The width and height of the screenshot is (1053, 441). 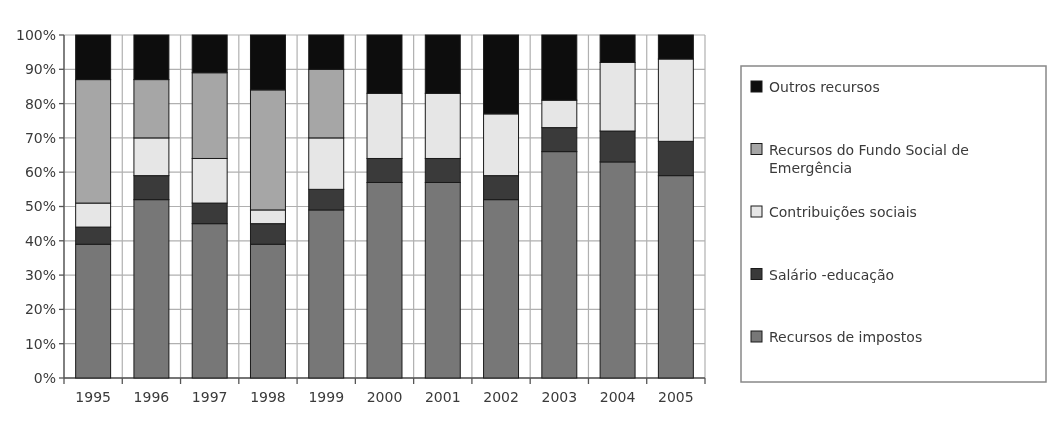 I want to click on legend-label: Recursos de impostos, so click(x=846, y=337).